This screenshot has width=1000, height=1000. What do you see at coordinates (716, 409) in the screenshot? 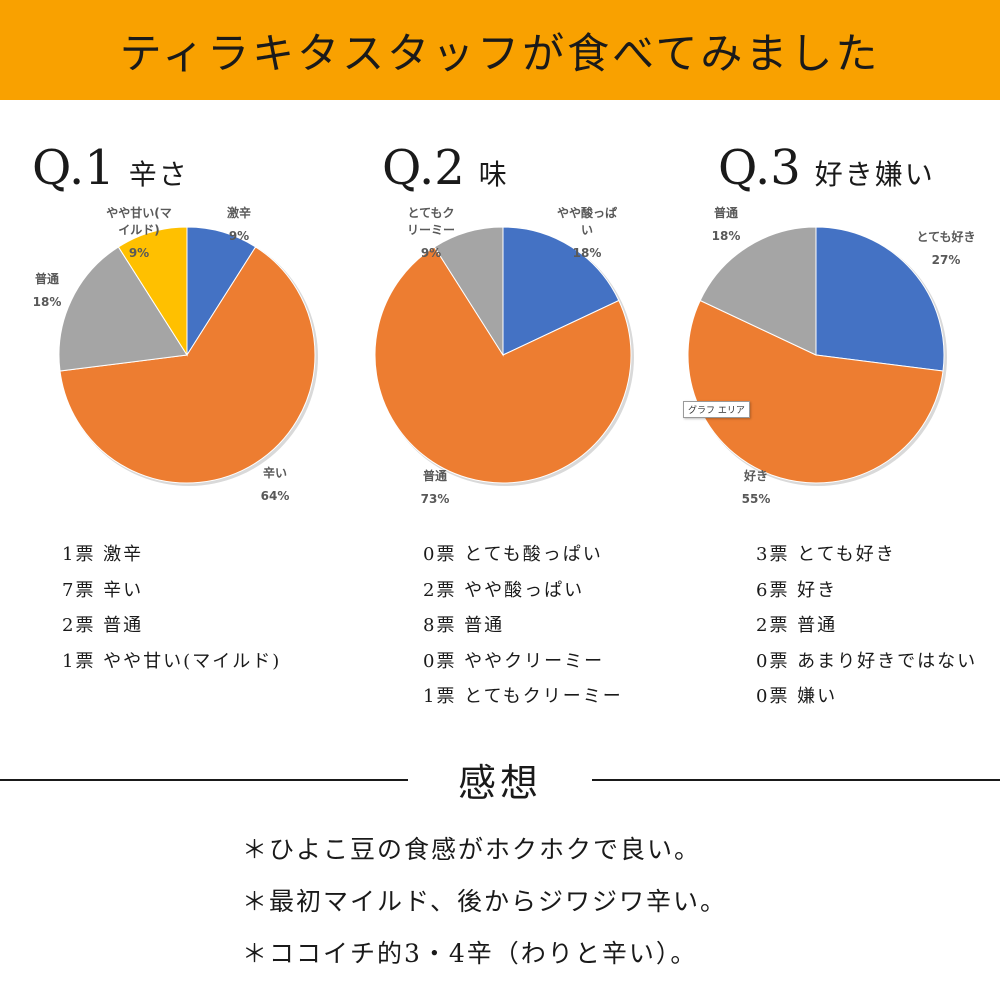
I see `chart-area-tooltip: グラフ エリア` at bounding box center [716, 409].